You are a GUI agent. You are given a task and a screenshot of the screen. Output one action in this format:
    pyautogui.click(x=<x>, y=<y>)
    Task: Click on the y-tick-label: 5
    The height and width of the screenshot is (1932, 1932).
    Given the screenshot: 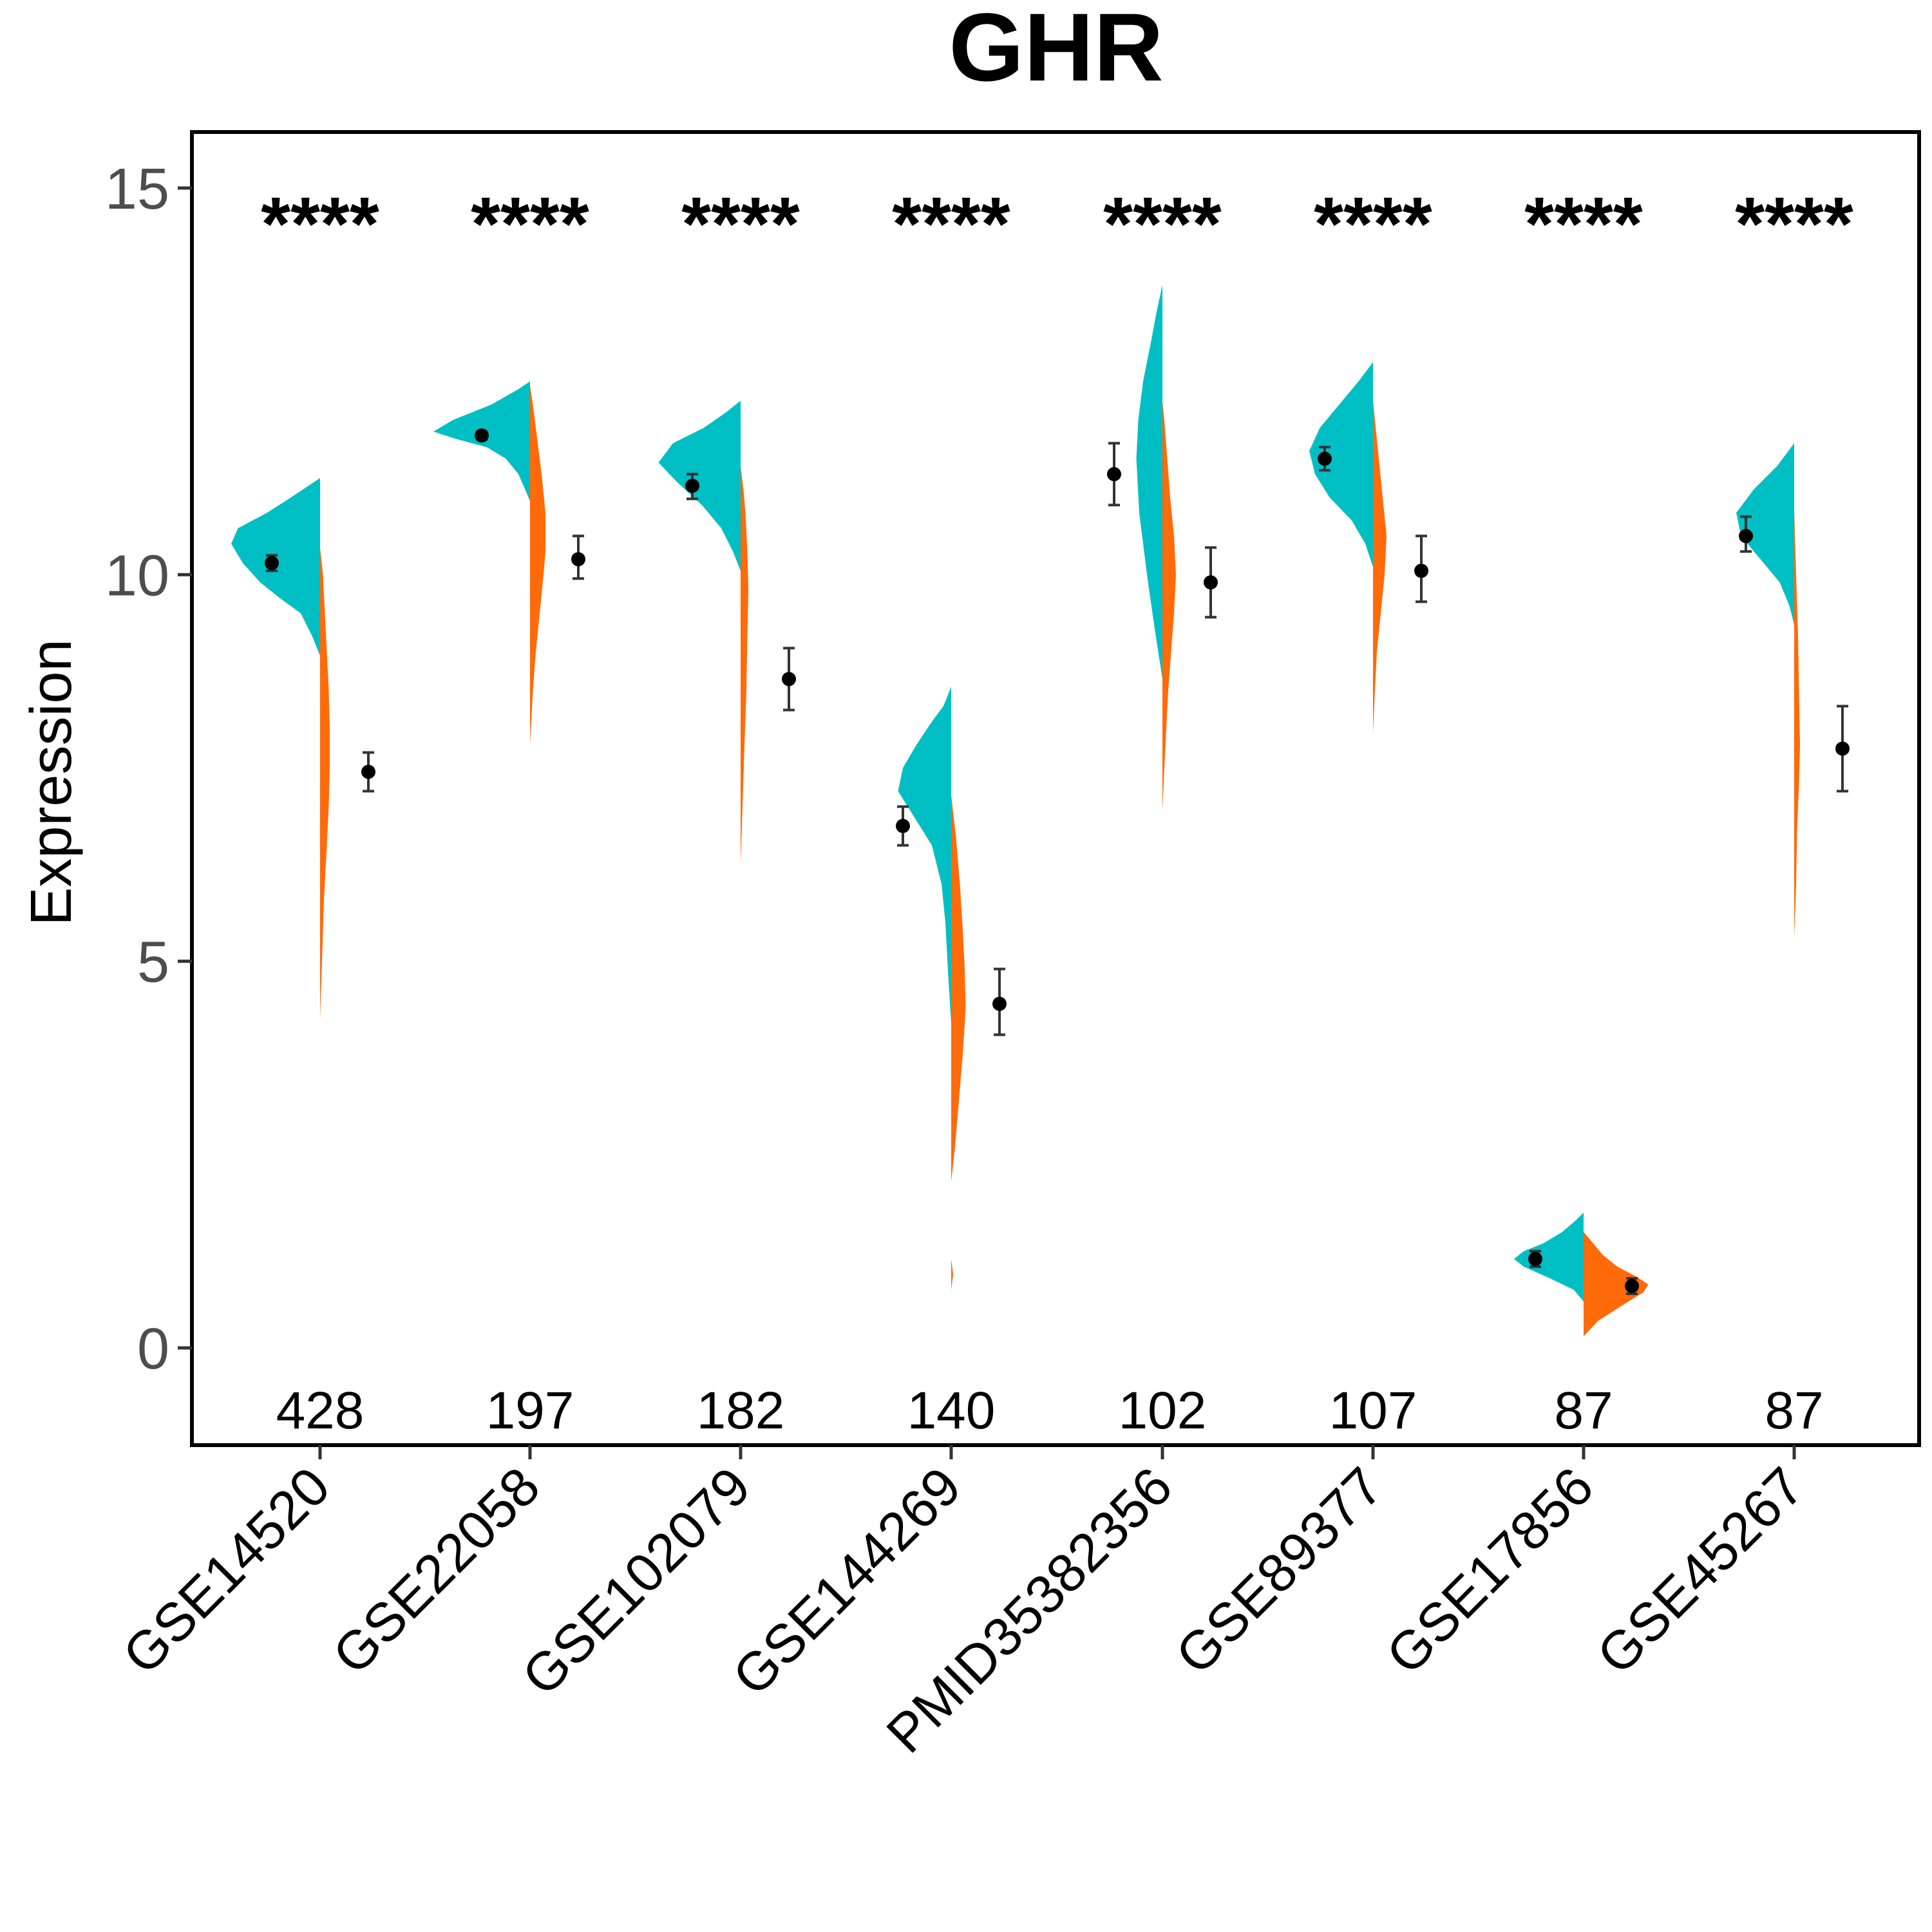 What is the action you would take?
    pyautogui.click(x=153, y=963)
    